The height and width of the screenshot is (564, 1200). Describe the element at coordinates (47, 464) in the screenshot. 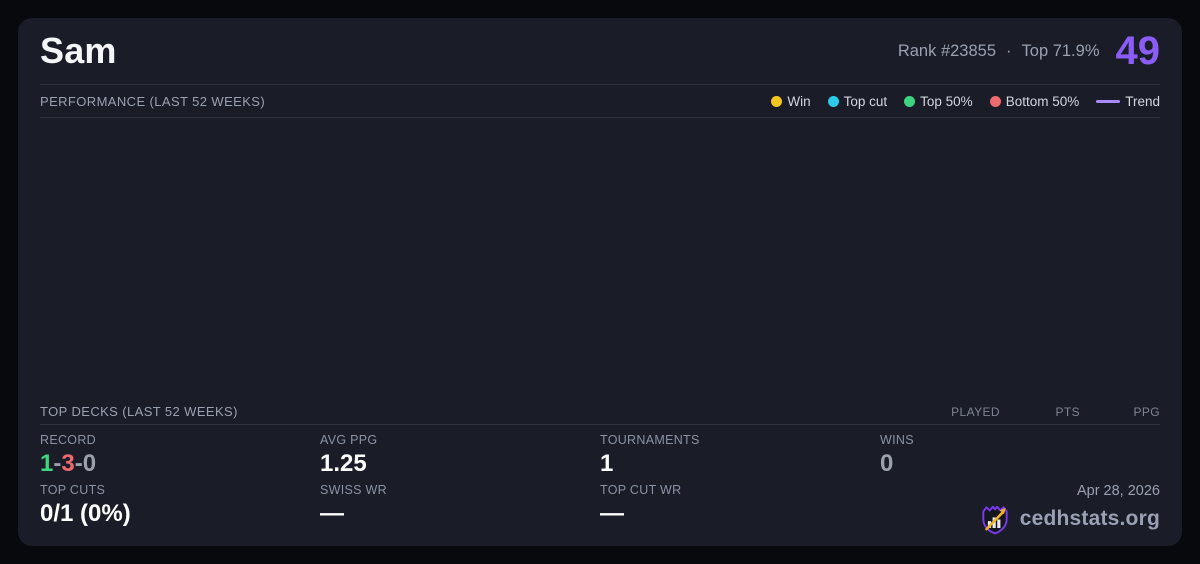

I see `record-wins: 1` at that location.